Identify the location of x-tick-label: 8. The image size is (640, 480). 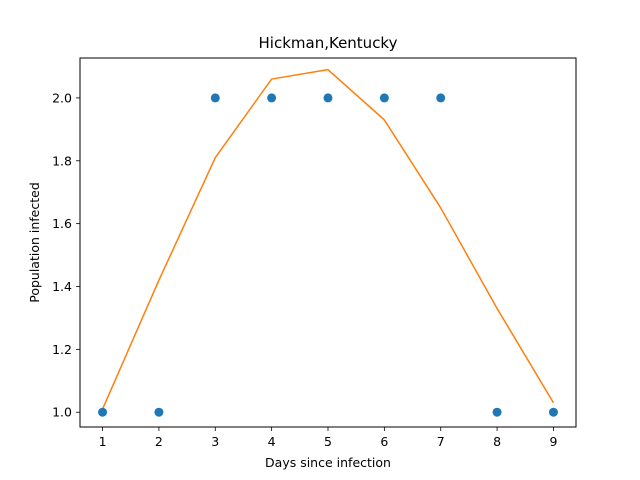
(497, 441).